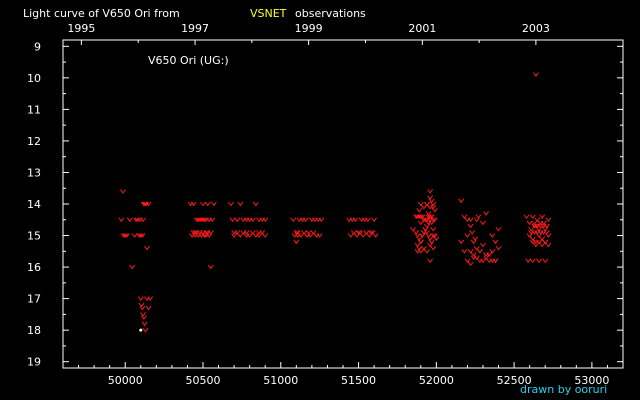  What do you see at coordinates (34, 330) in the screenshot?
I see `y-axis-label: 18` at bounding box center [34, 330].